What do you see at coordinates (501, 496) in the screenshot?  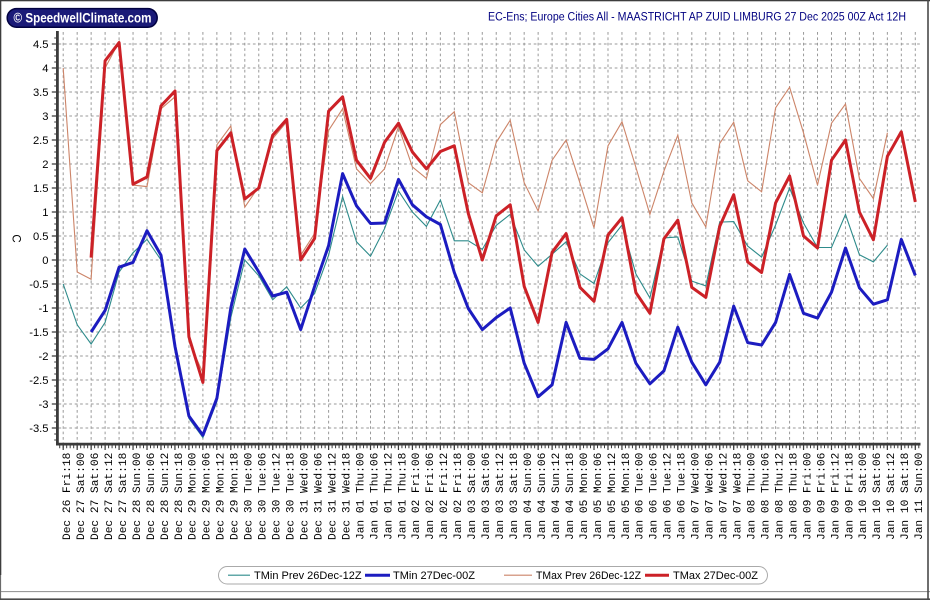 I see `svg-text: Jan 03 Sat:12` at bounding box center [501, 496].